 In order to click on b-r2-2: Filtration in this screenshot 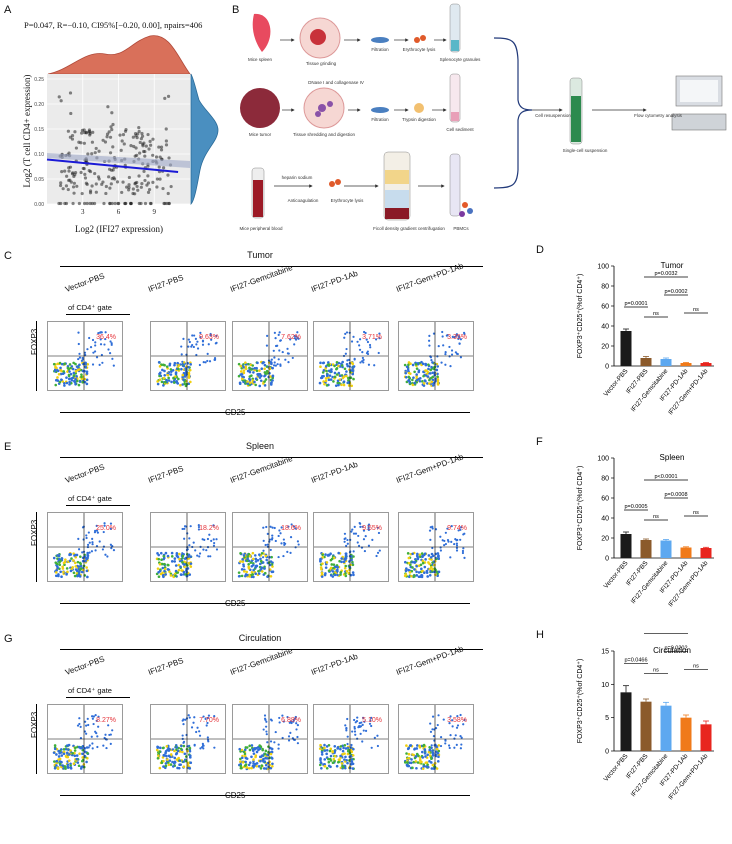, I will do `click(380, 119)`.